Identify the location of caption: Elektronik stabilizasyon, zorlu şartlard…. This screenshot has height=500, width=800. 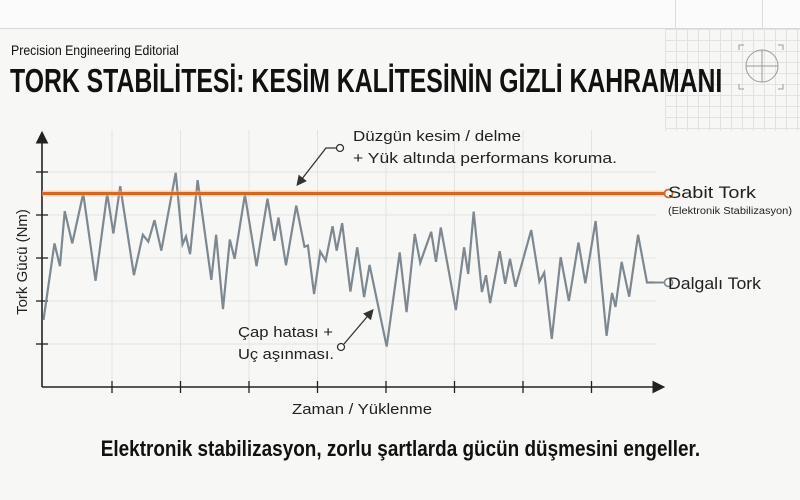
(400, 449).